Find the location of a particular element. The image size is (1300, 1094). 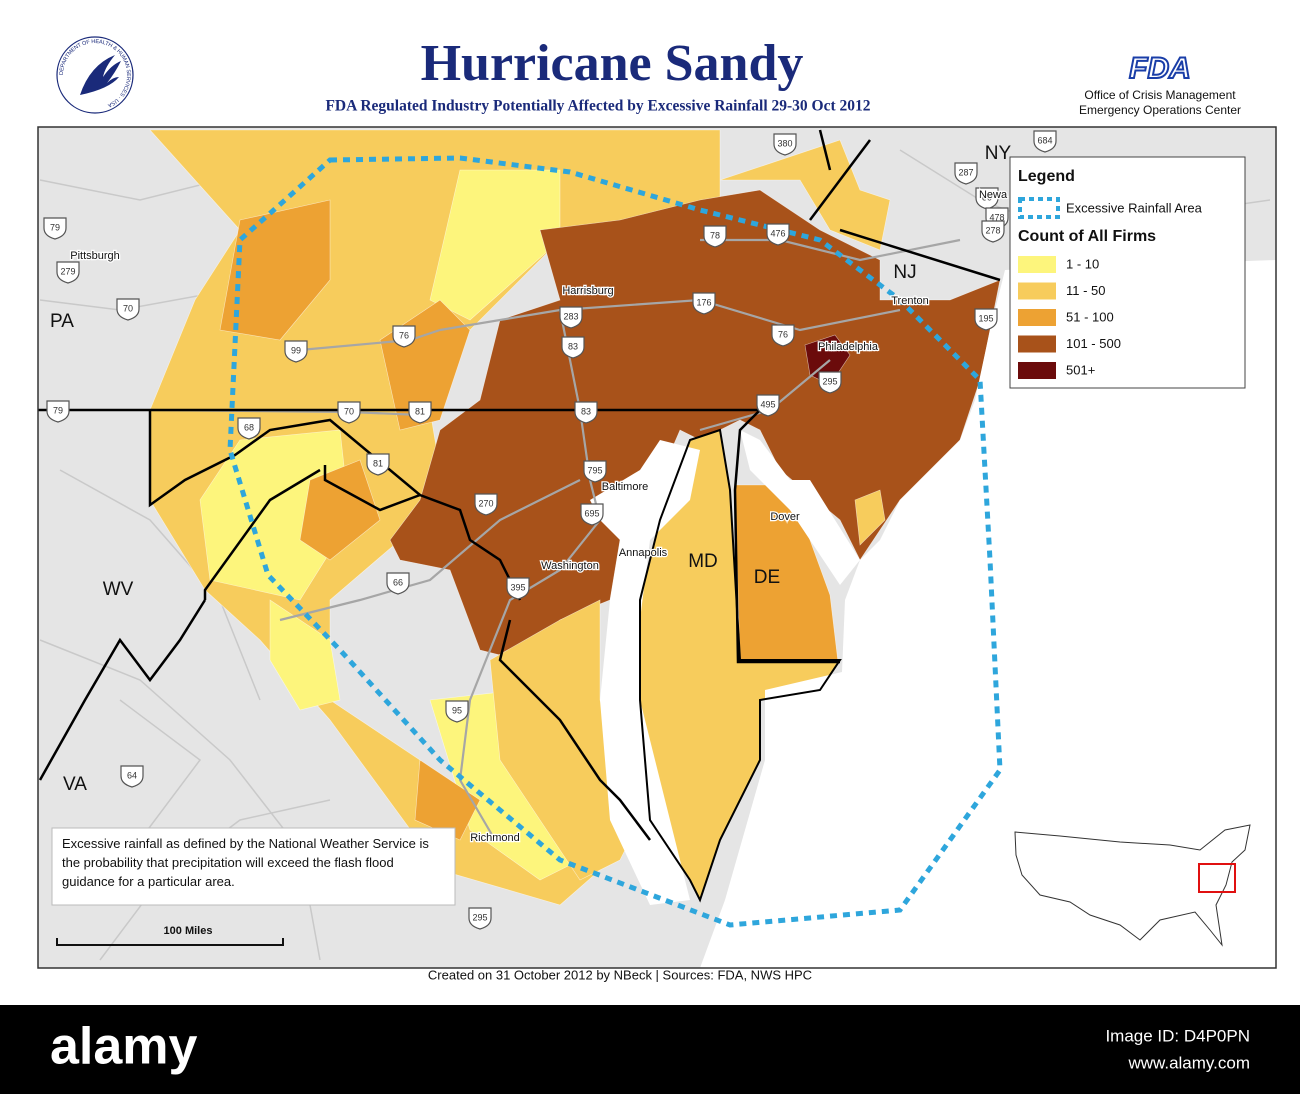

scale-bar is located at coordinates (170, 942).